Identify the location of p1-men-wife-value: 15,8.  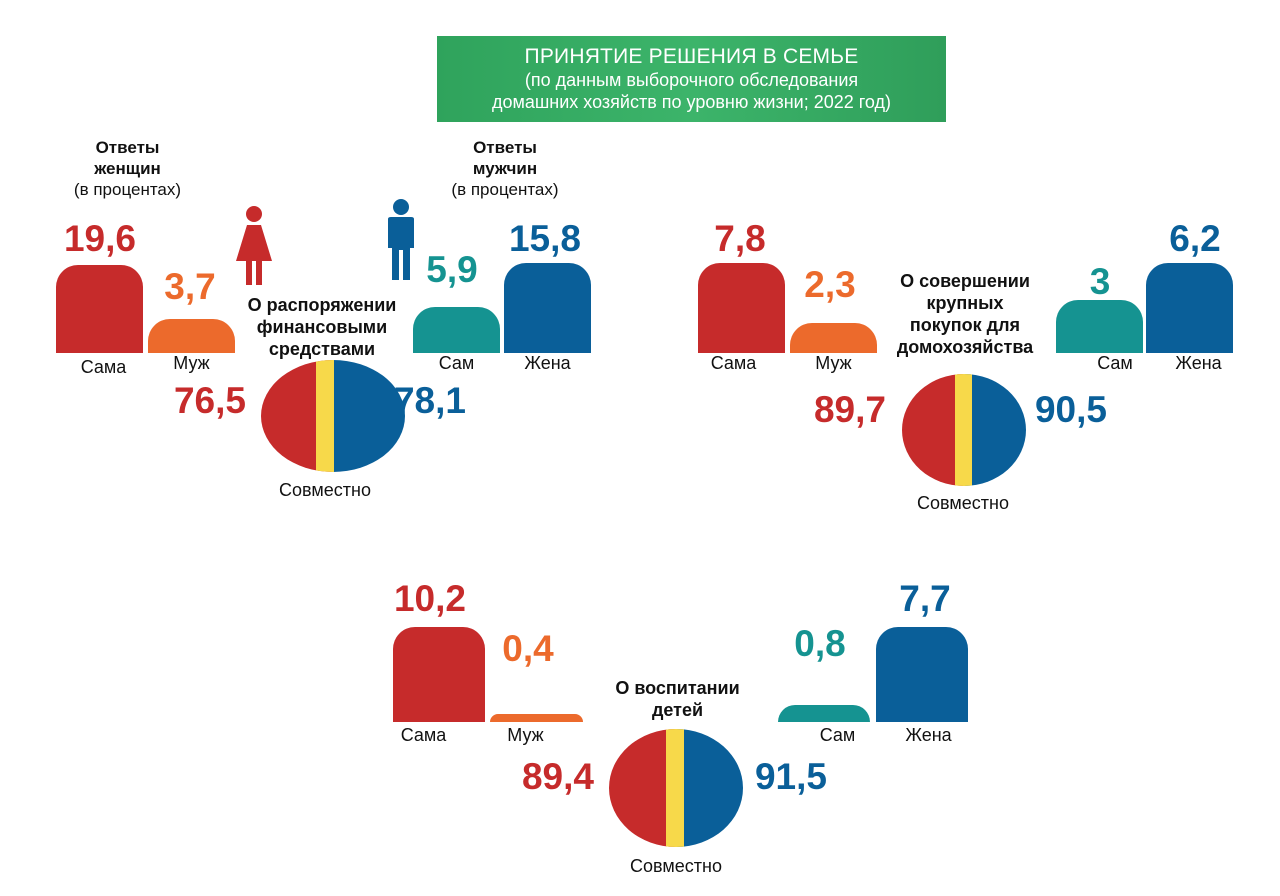
(544, 238).